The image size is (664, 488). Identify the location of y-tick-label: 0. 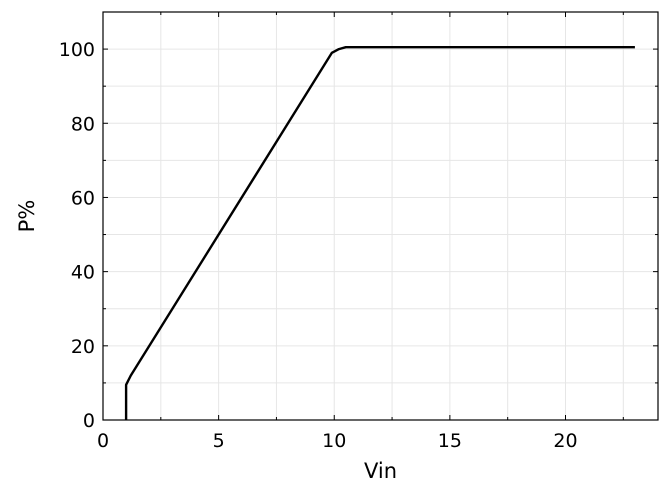
(89, 421).